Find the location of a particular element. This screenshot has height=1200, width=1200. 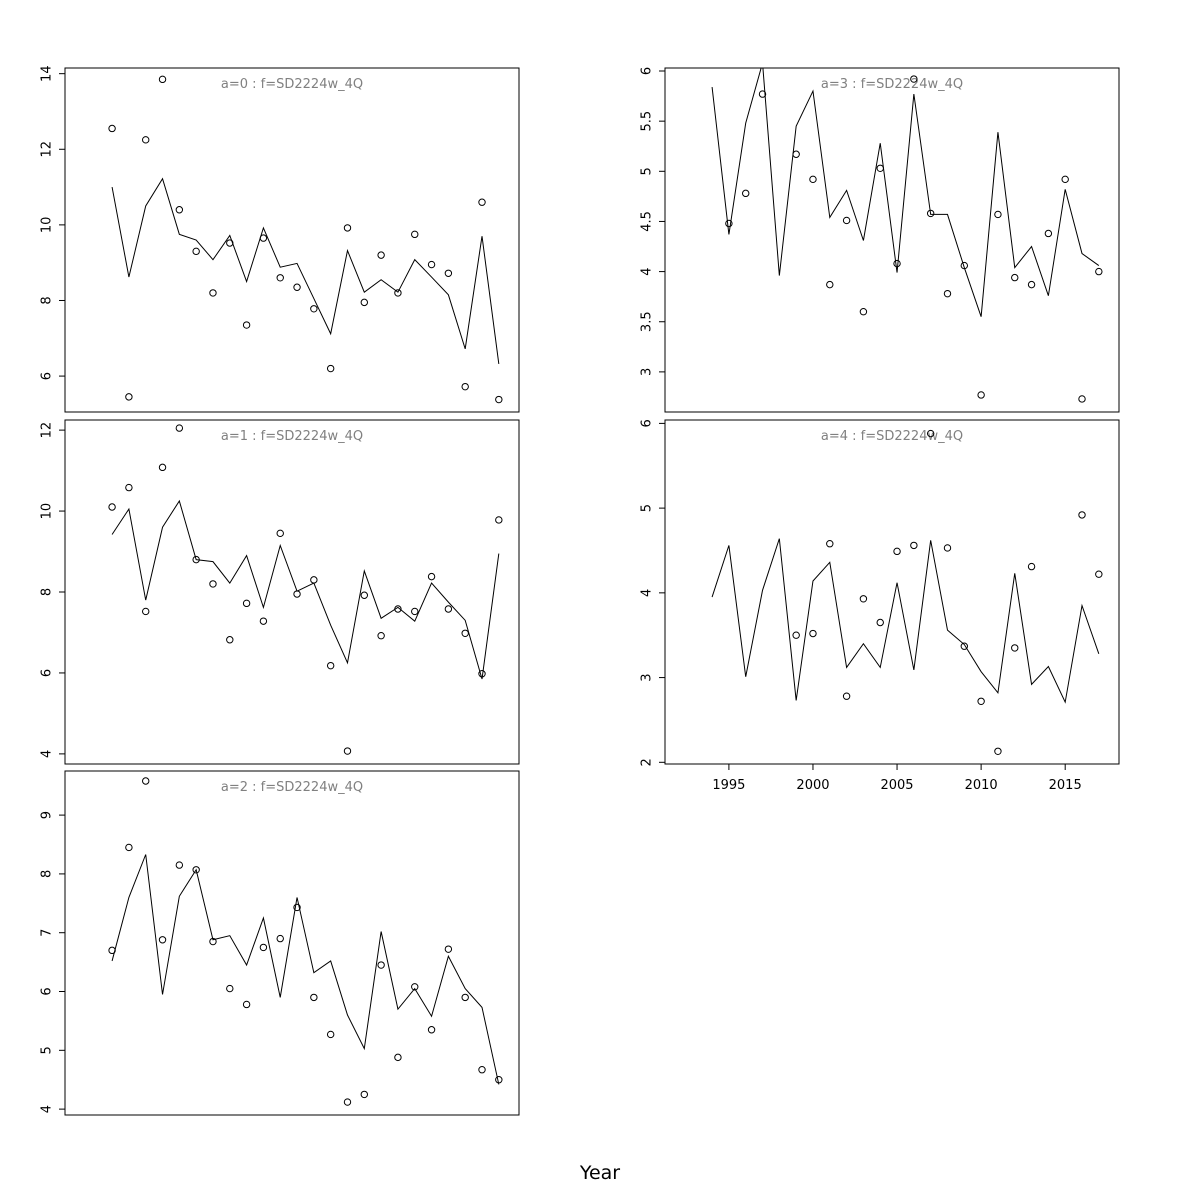

panel-title: a=0 : f=SD2224w_4Q is located at coordinates (292, 84).